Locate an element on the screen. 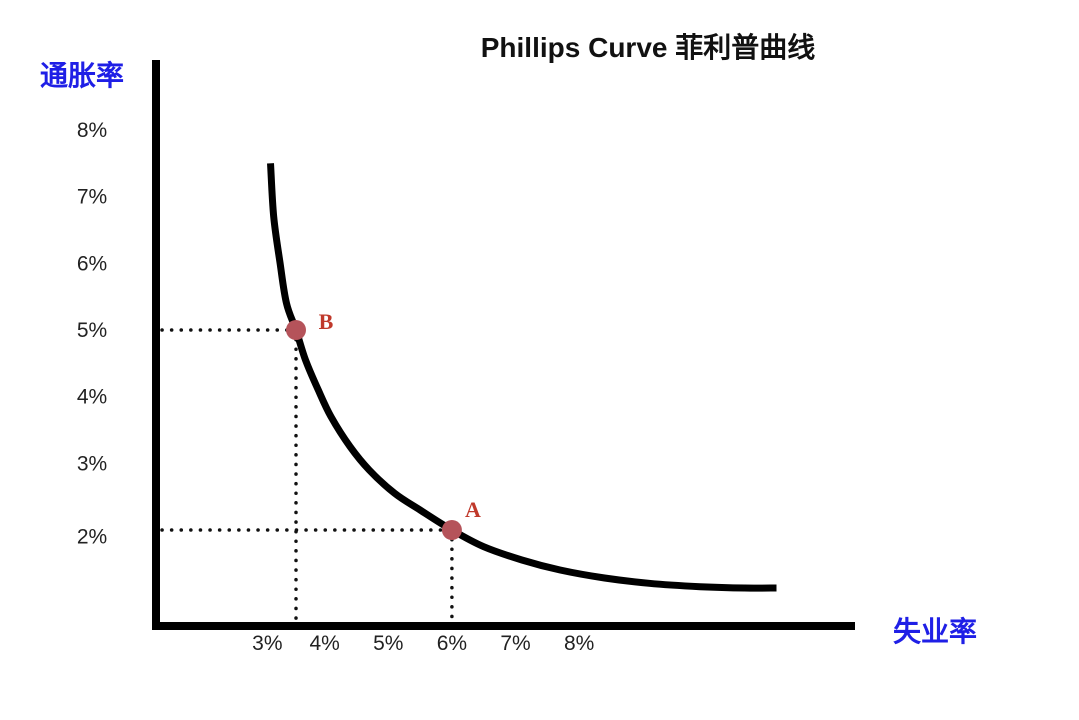 Image resolution: width=1079 pixels, height=720 pixels. guide-lines is located at coordinates (307, 475).